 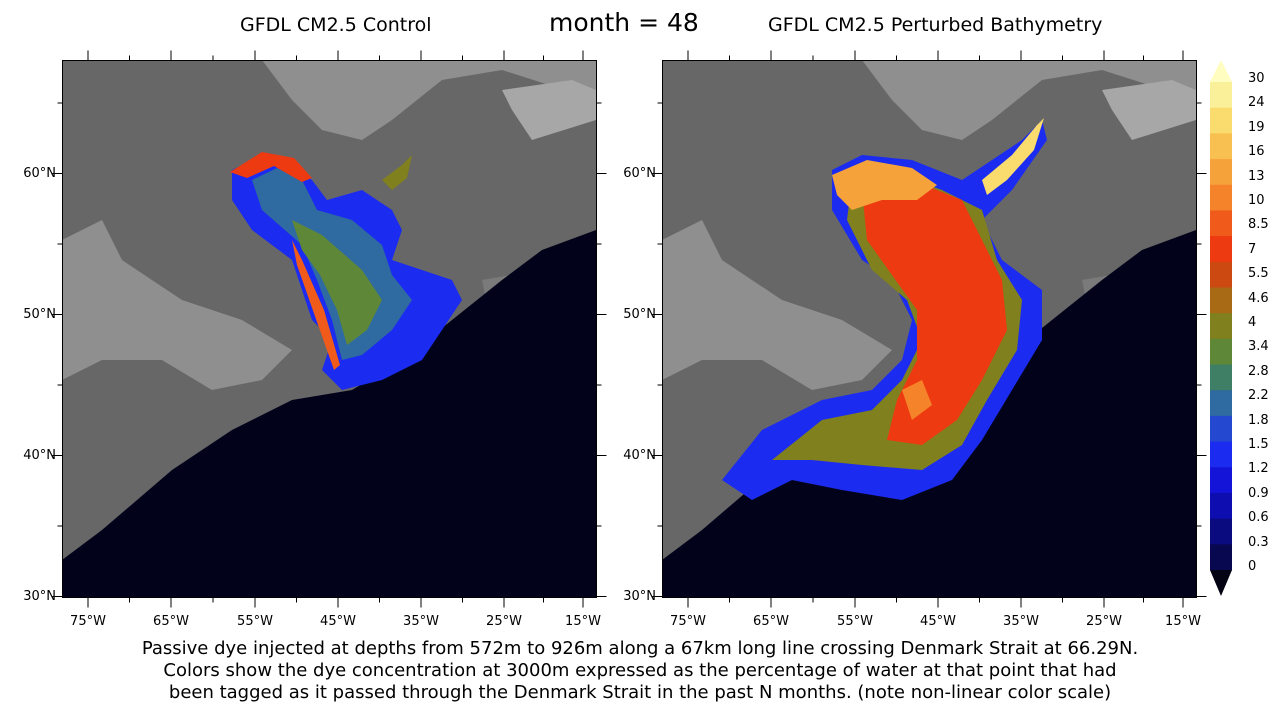 I want to click on colorbar-tick-label: 10, so click(x=1256, y=200).